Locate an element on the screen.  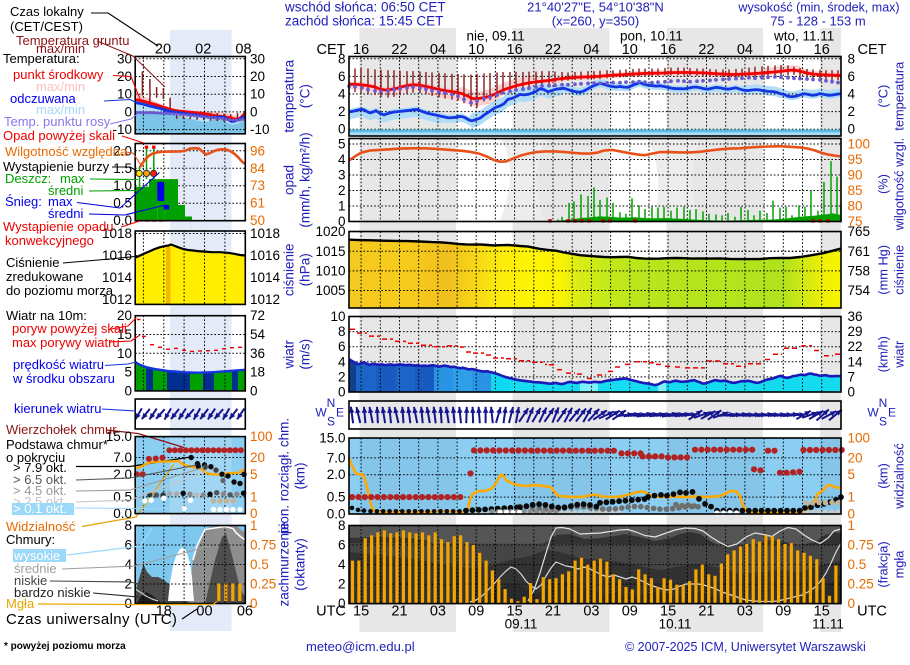
svg-text: konwekcyjnego is located at coordinates (49, 240).